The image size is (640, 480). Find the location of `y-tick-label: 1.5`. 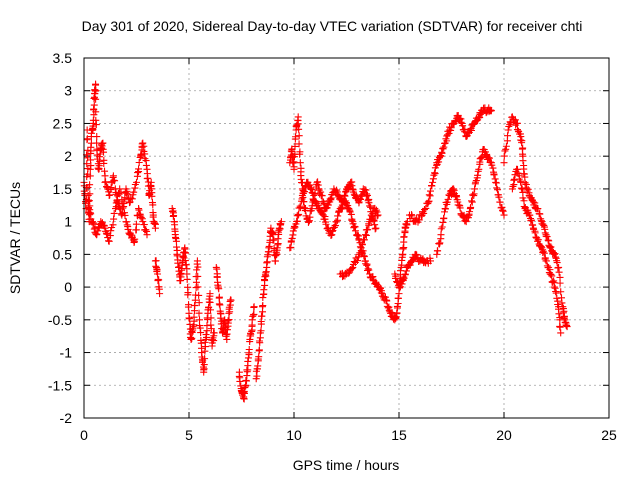

y-tick-label: 1.5 is located at coordinates (63, 189).